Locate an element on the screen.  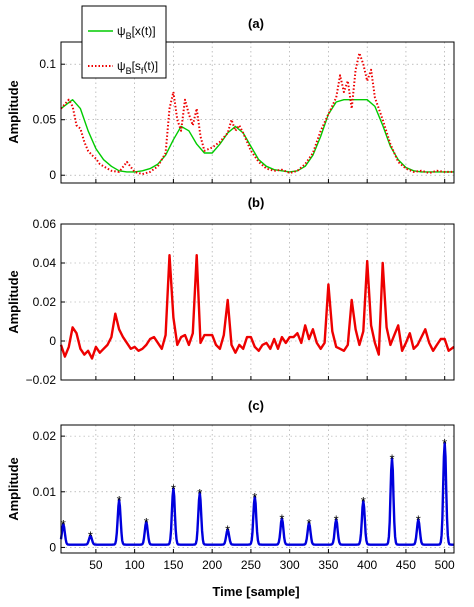
panel-c-x-tick-label: 450 is located at coordinates (406, 565).